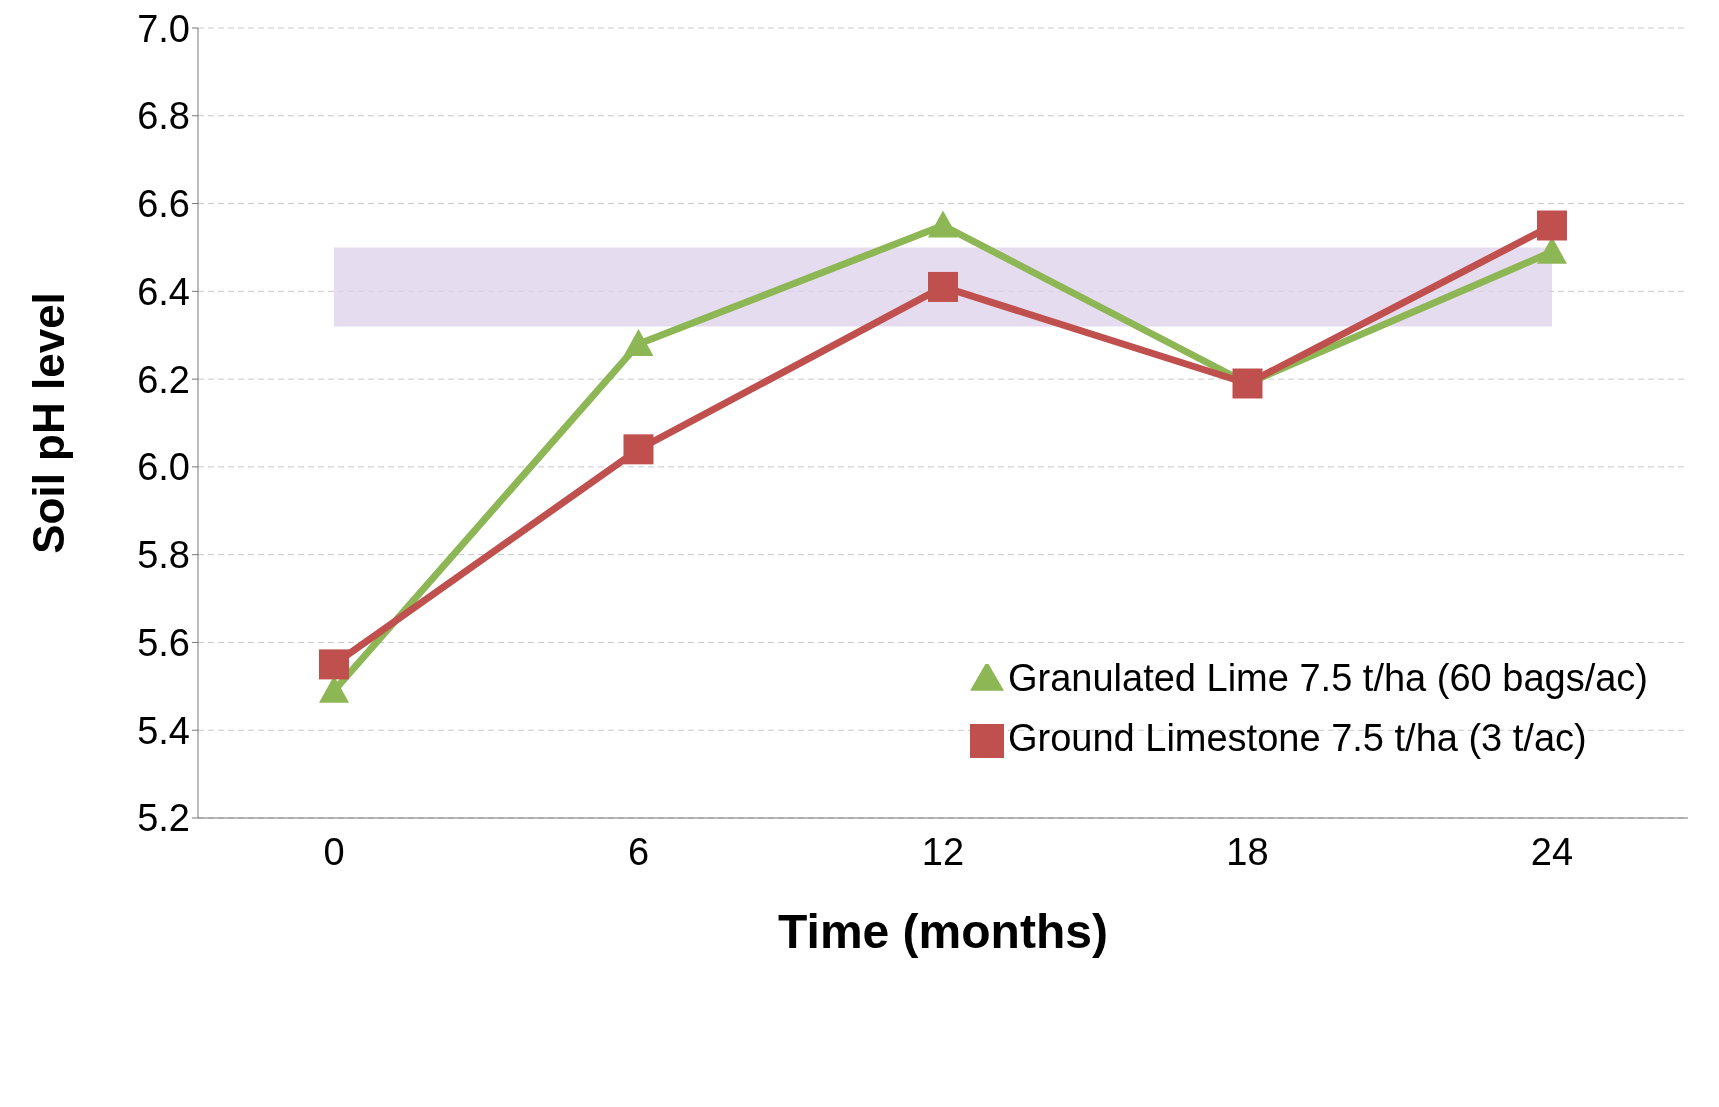 This screenshot has height=1107, width=1719. I want to click on y-tick-label: 6.6, so click(163, 204).